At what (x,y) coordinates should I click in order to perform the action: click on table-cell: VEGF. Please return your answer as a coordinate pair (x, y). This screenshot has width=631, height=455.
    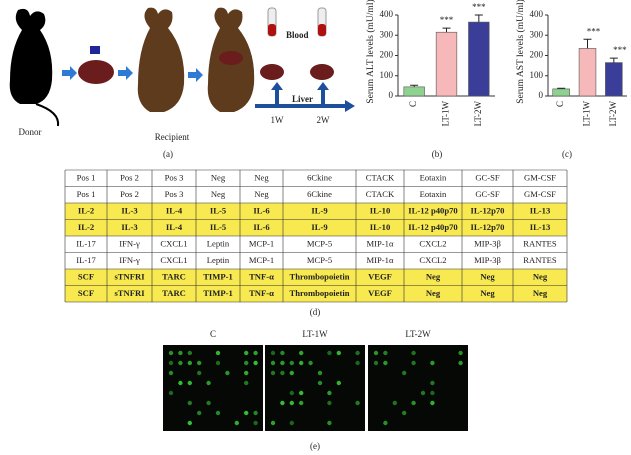
    Looking at the image, I should click on (380, 277).